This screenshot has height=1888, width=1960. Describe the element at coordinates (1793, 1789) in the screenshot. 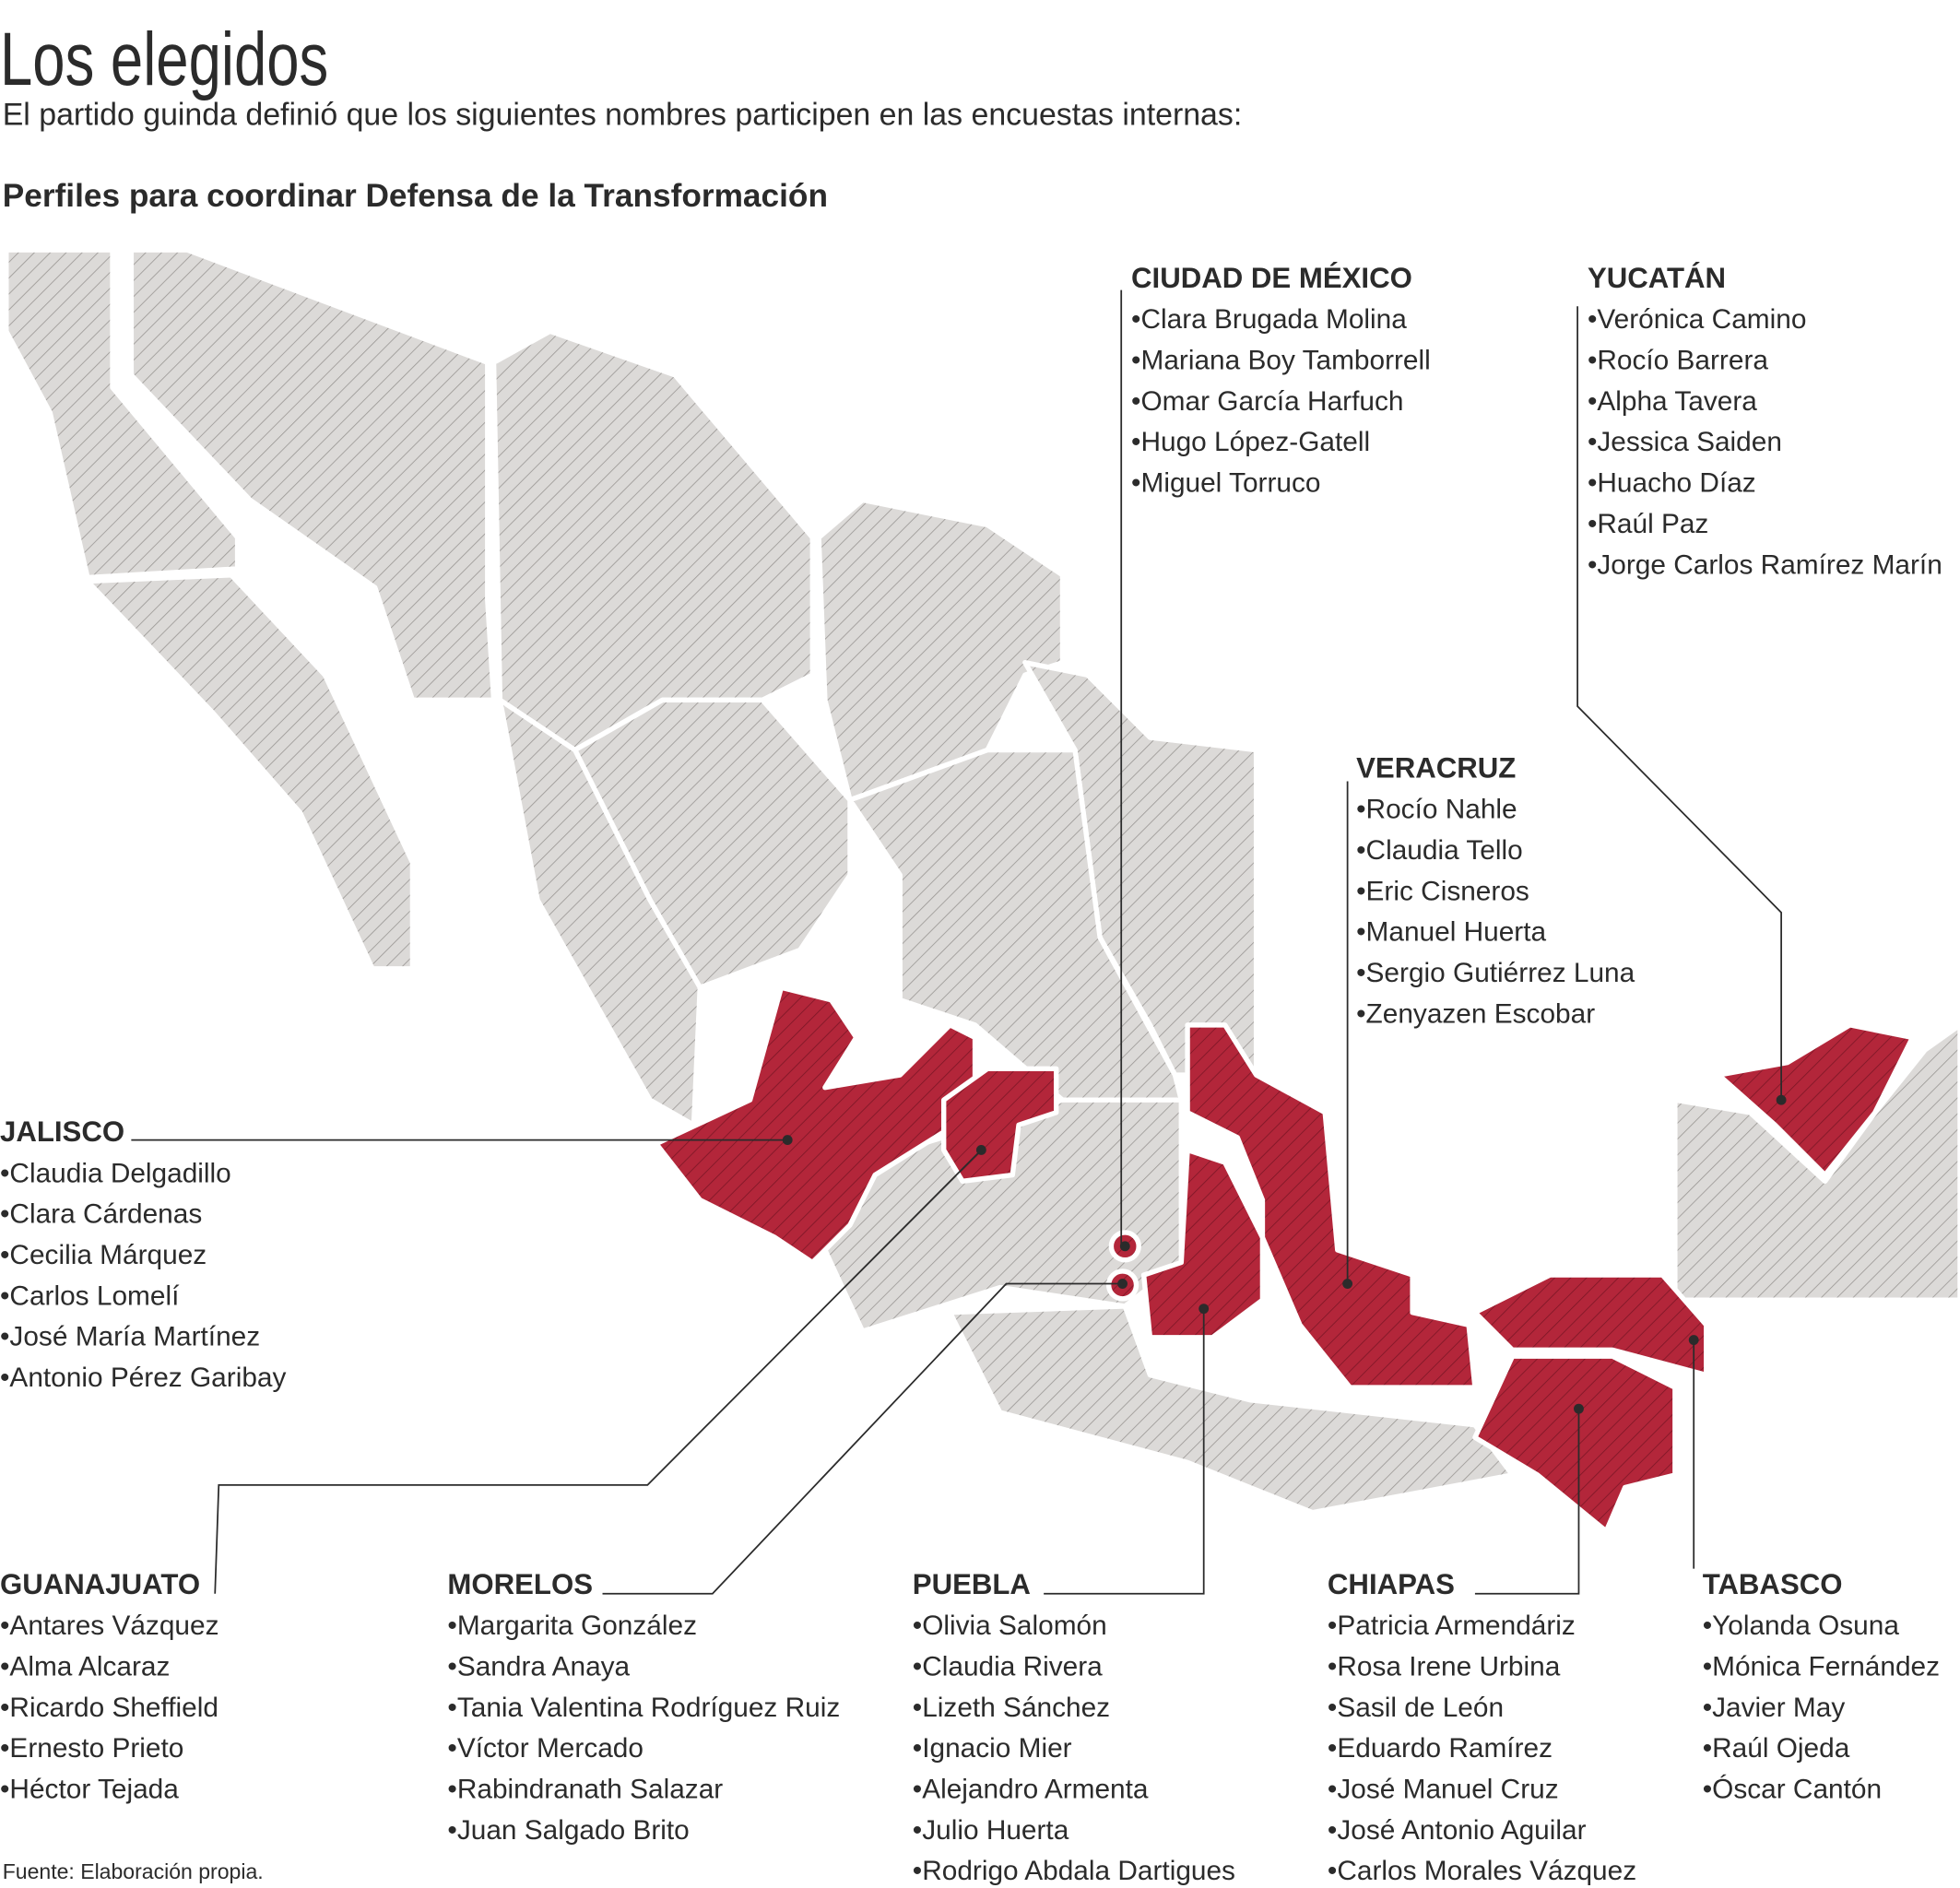

I see `person-name: •Óscar Cantón` at that location.